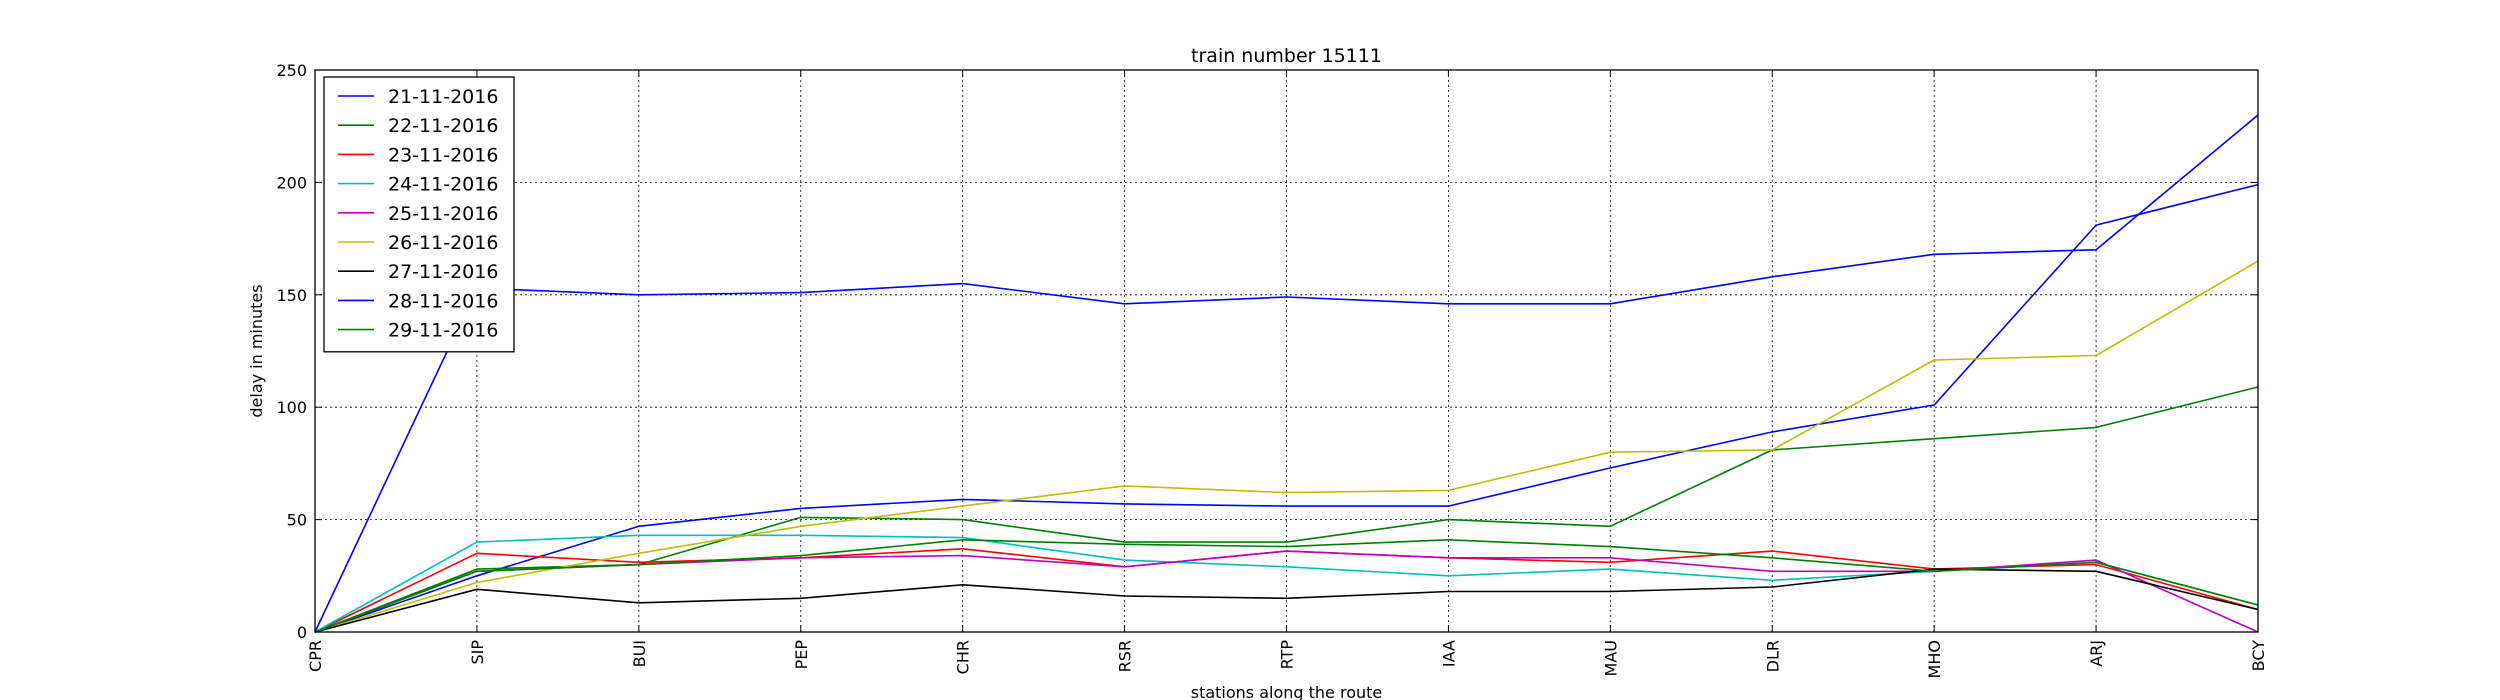 The image size is (2500, 700). I want to click on x-tick-label: BUI, so click(639, 653).